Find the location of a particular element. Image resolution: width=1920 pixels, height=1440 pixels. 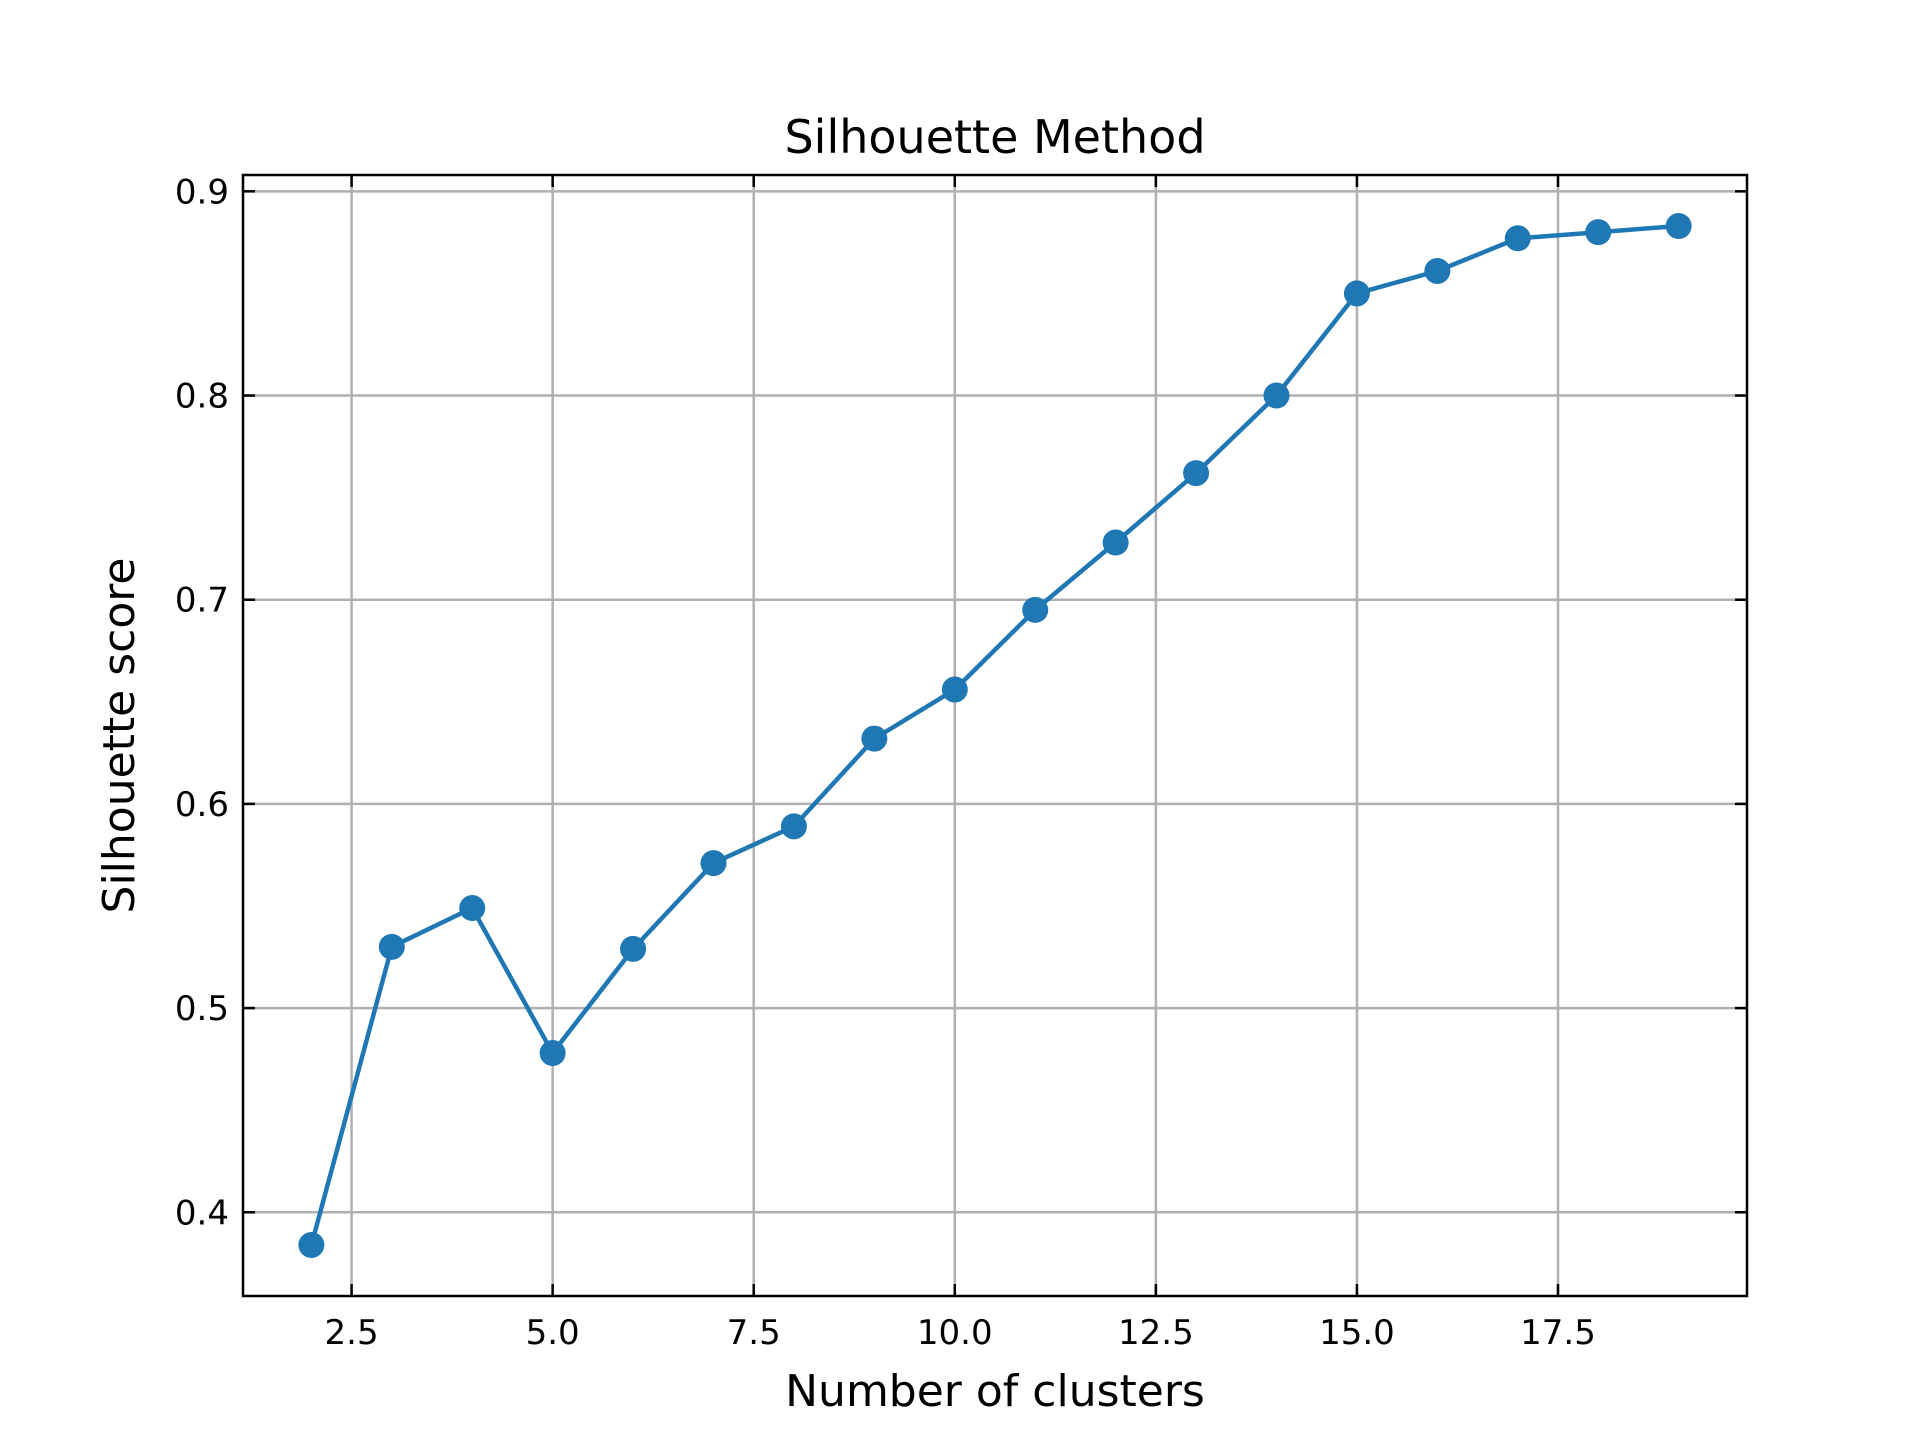

y-axis-label: Silhouette score is located at coordinates (119, 736).